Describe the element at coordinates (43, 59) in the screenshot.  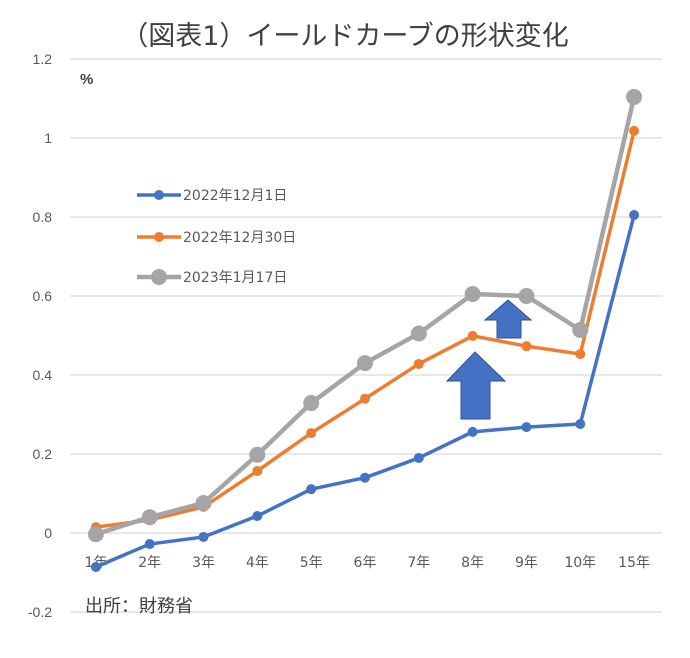
I see `y-tick-label: 1.2` at that location.